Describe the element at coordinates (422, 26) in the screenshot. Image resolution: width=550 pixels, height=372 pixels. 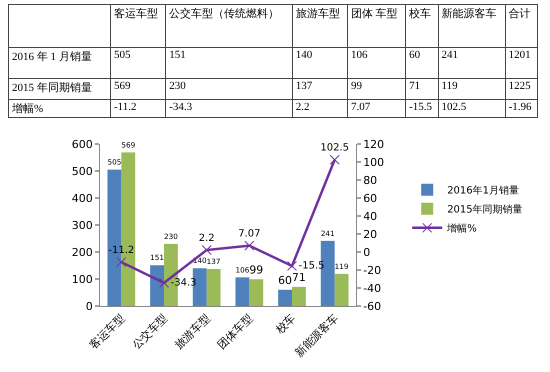
I see `text: 校车` at that location.